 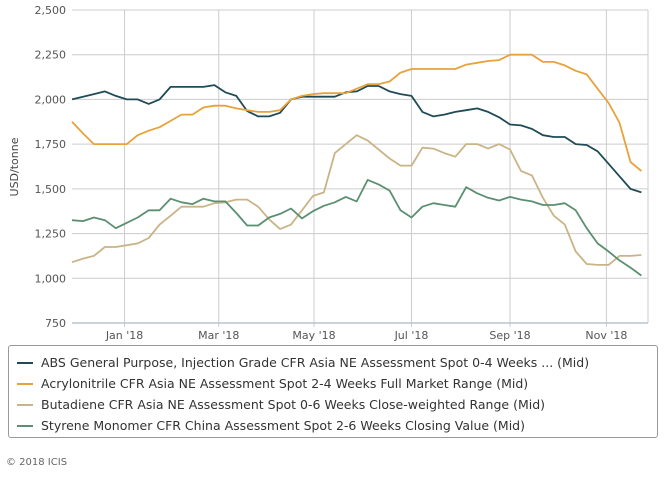 What do you see at coordinates (51, 189) in the screenshot?
I see `y-tick-label: 1,500` at bounding box center [51, 189].